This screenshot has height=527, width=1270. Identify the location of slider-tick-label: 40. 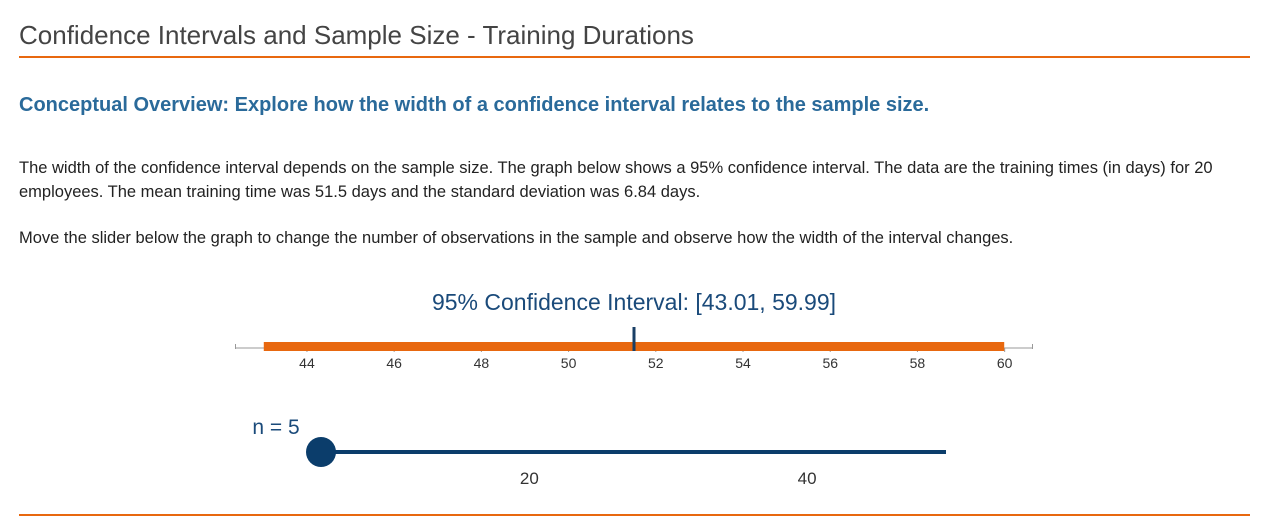
(807, 478).